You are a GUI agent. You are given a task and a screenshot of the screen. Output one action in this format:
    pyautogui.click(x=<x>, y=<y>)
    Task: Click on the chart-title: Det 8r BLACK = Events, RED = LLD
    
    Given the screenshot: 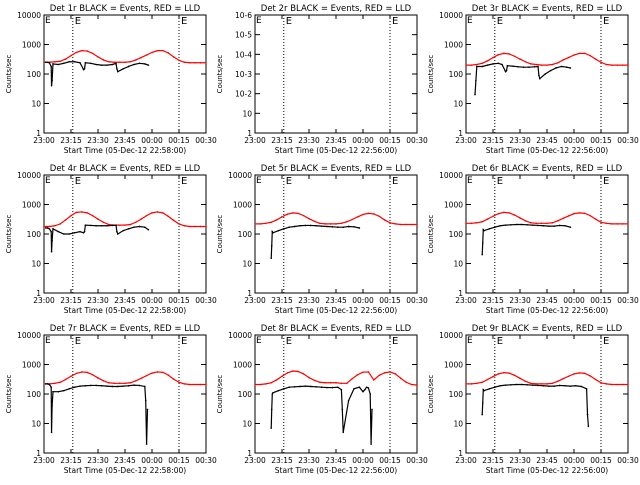 What is the action you would take?
    pyautogui.click(x=336, y=329)
    